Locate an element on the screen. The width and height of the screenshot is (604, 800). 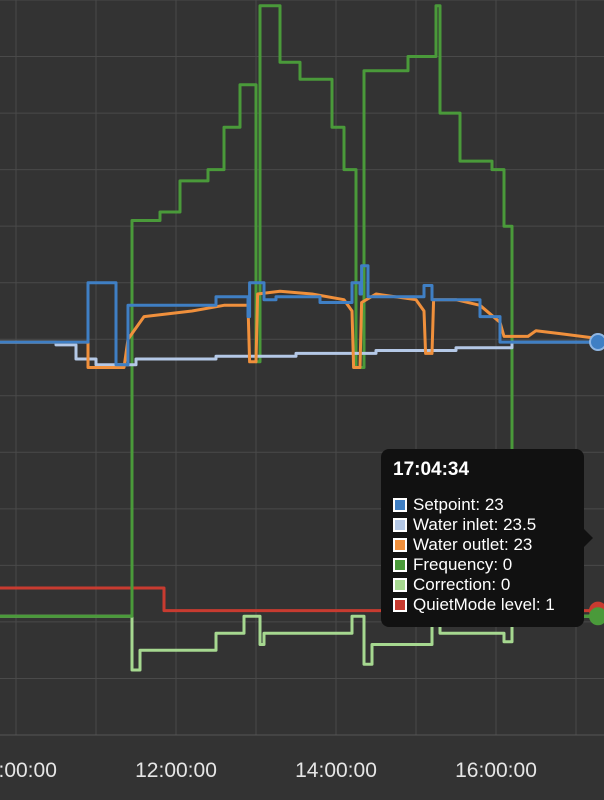
tooltip-row-frequency: Frequency: 0 is located at coordinates (482, 565).